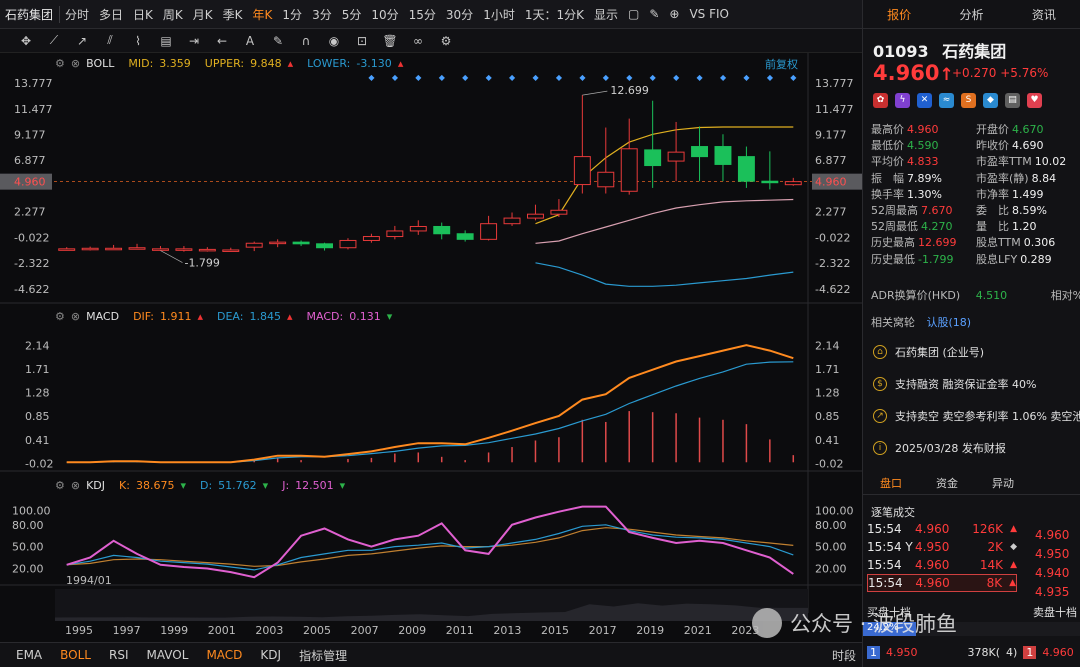 Image resolution: width=1080 pixels, height=667 pixels. Describe the element at coordinates (1024, 227) in the screenshot. I see `stat-value: 1.20` at that location.